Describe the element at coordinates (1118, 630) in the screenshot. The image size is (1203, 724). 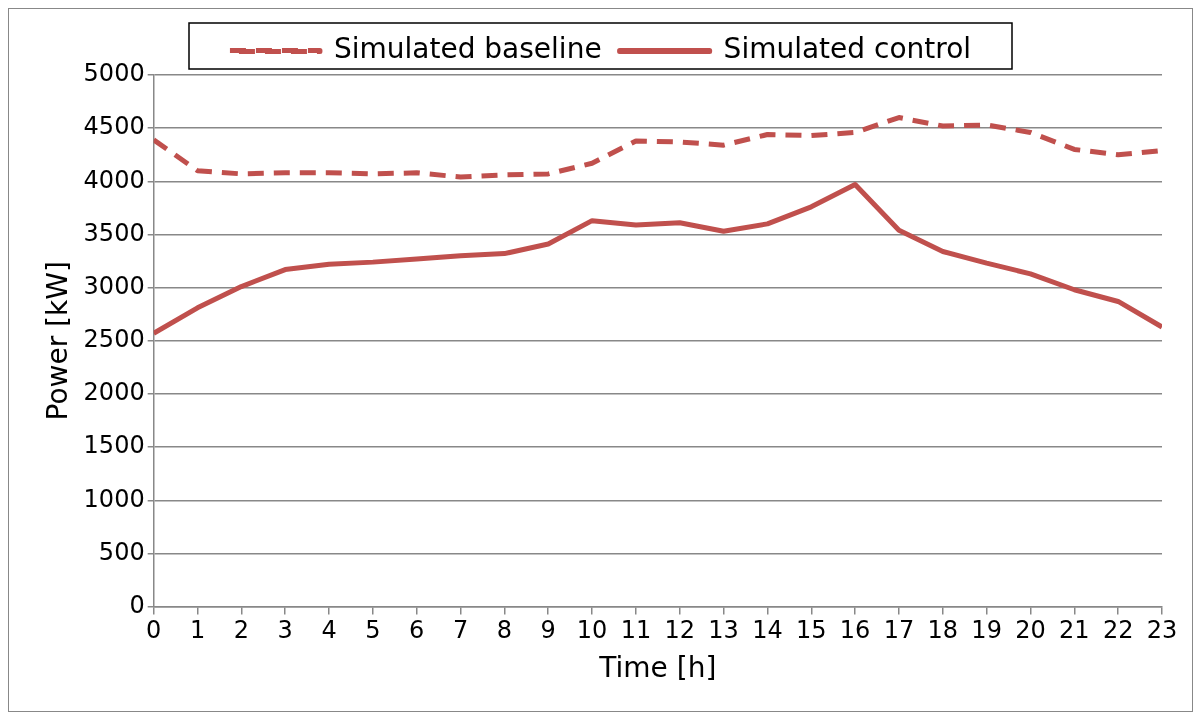
I see `x-tick-label: 22` at that location.